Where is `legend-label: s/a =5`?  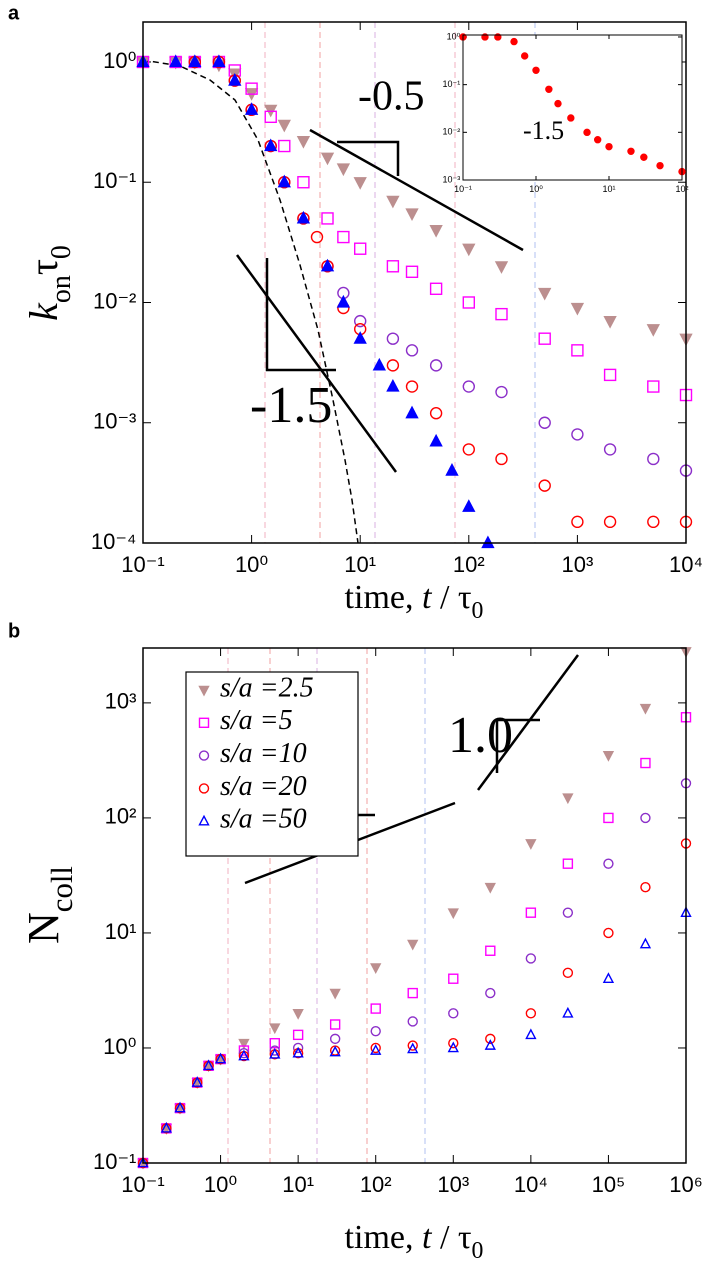 legend-label: s/a =5 is located at coordinates (256, 720).